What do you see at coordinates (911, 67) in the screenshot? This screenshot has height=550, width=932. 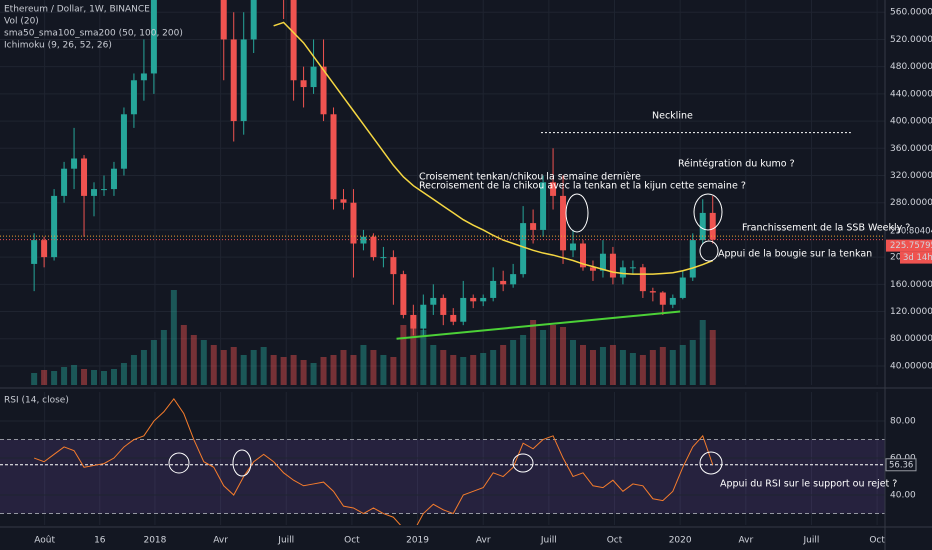 I see `y-tick-label: 480.000000` at bounding box center [911, 67].